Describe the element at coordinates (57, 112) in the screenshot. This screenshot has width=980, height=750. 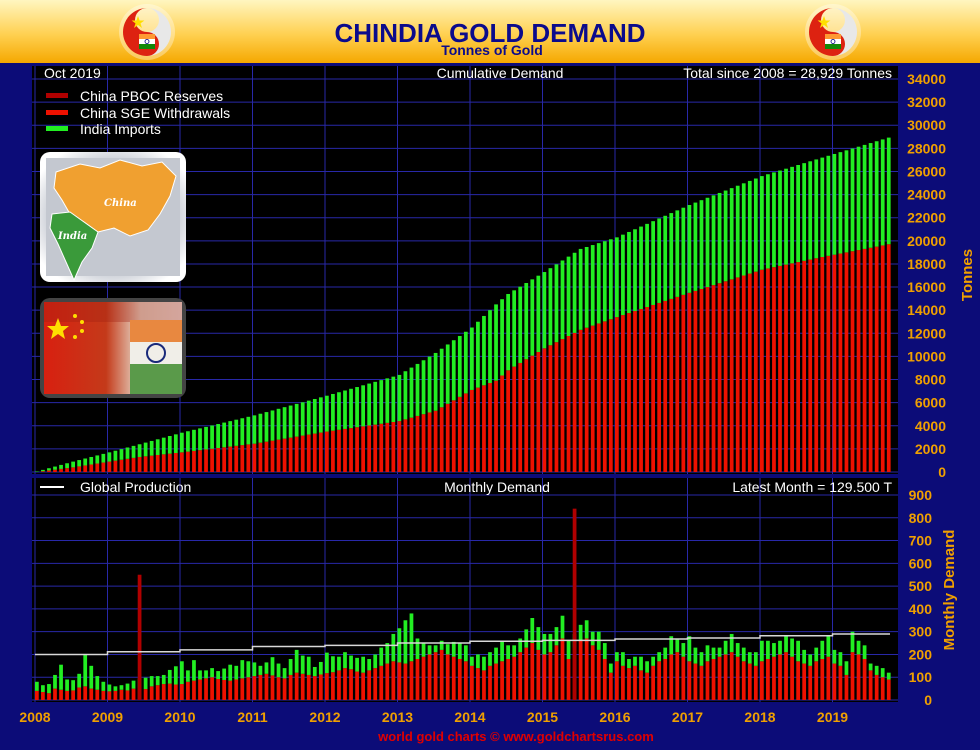
I see `legend-swatch-sge` at that location.